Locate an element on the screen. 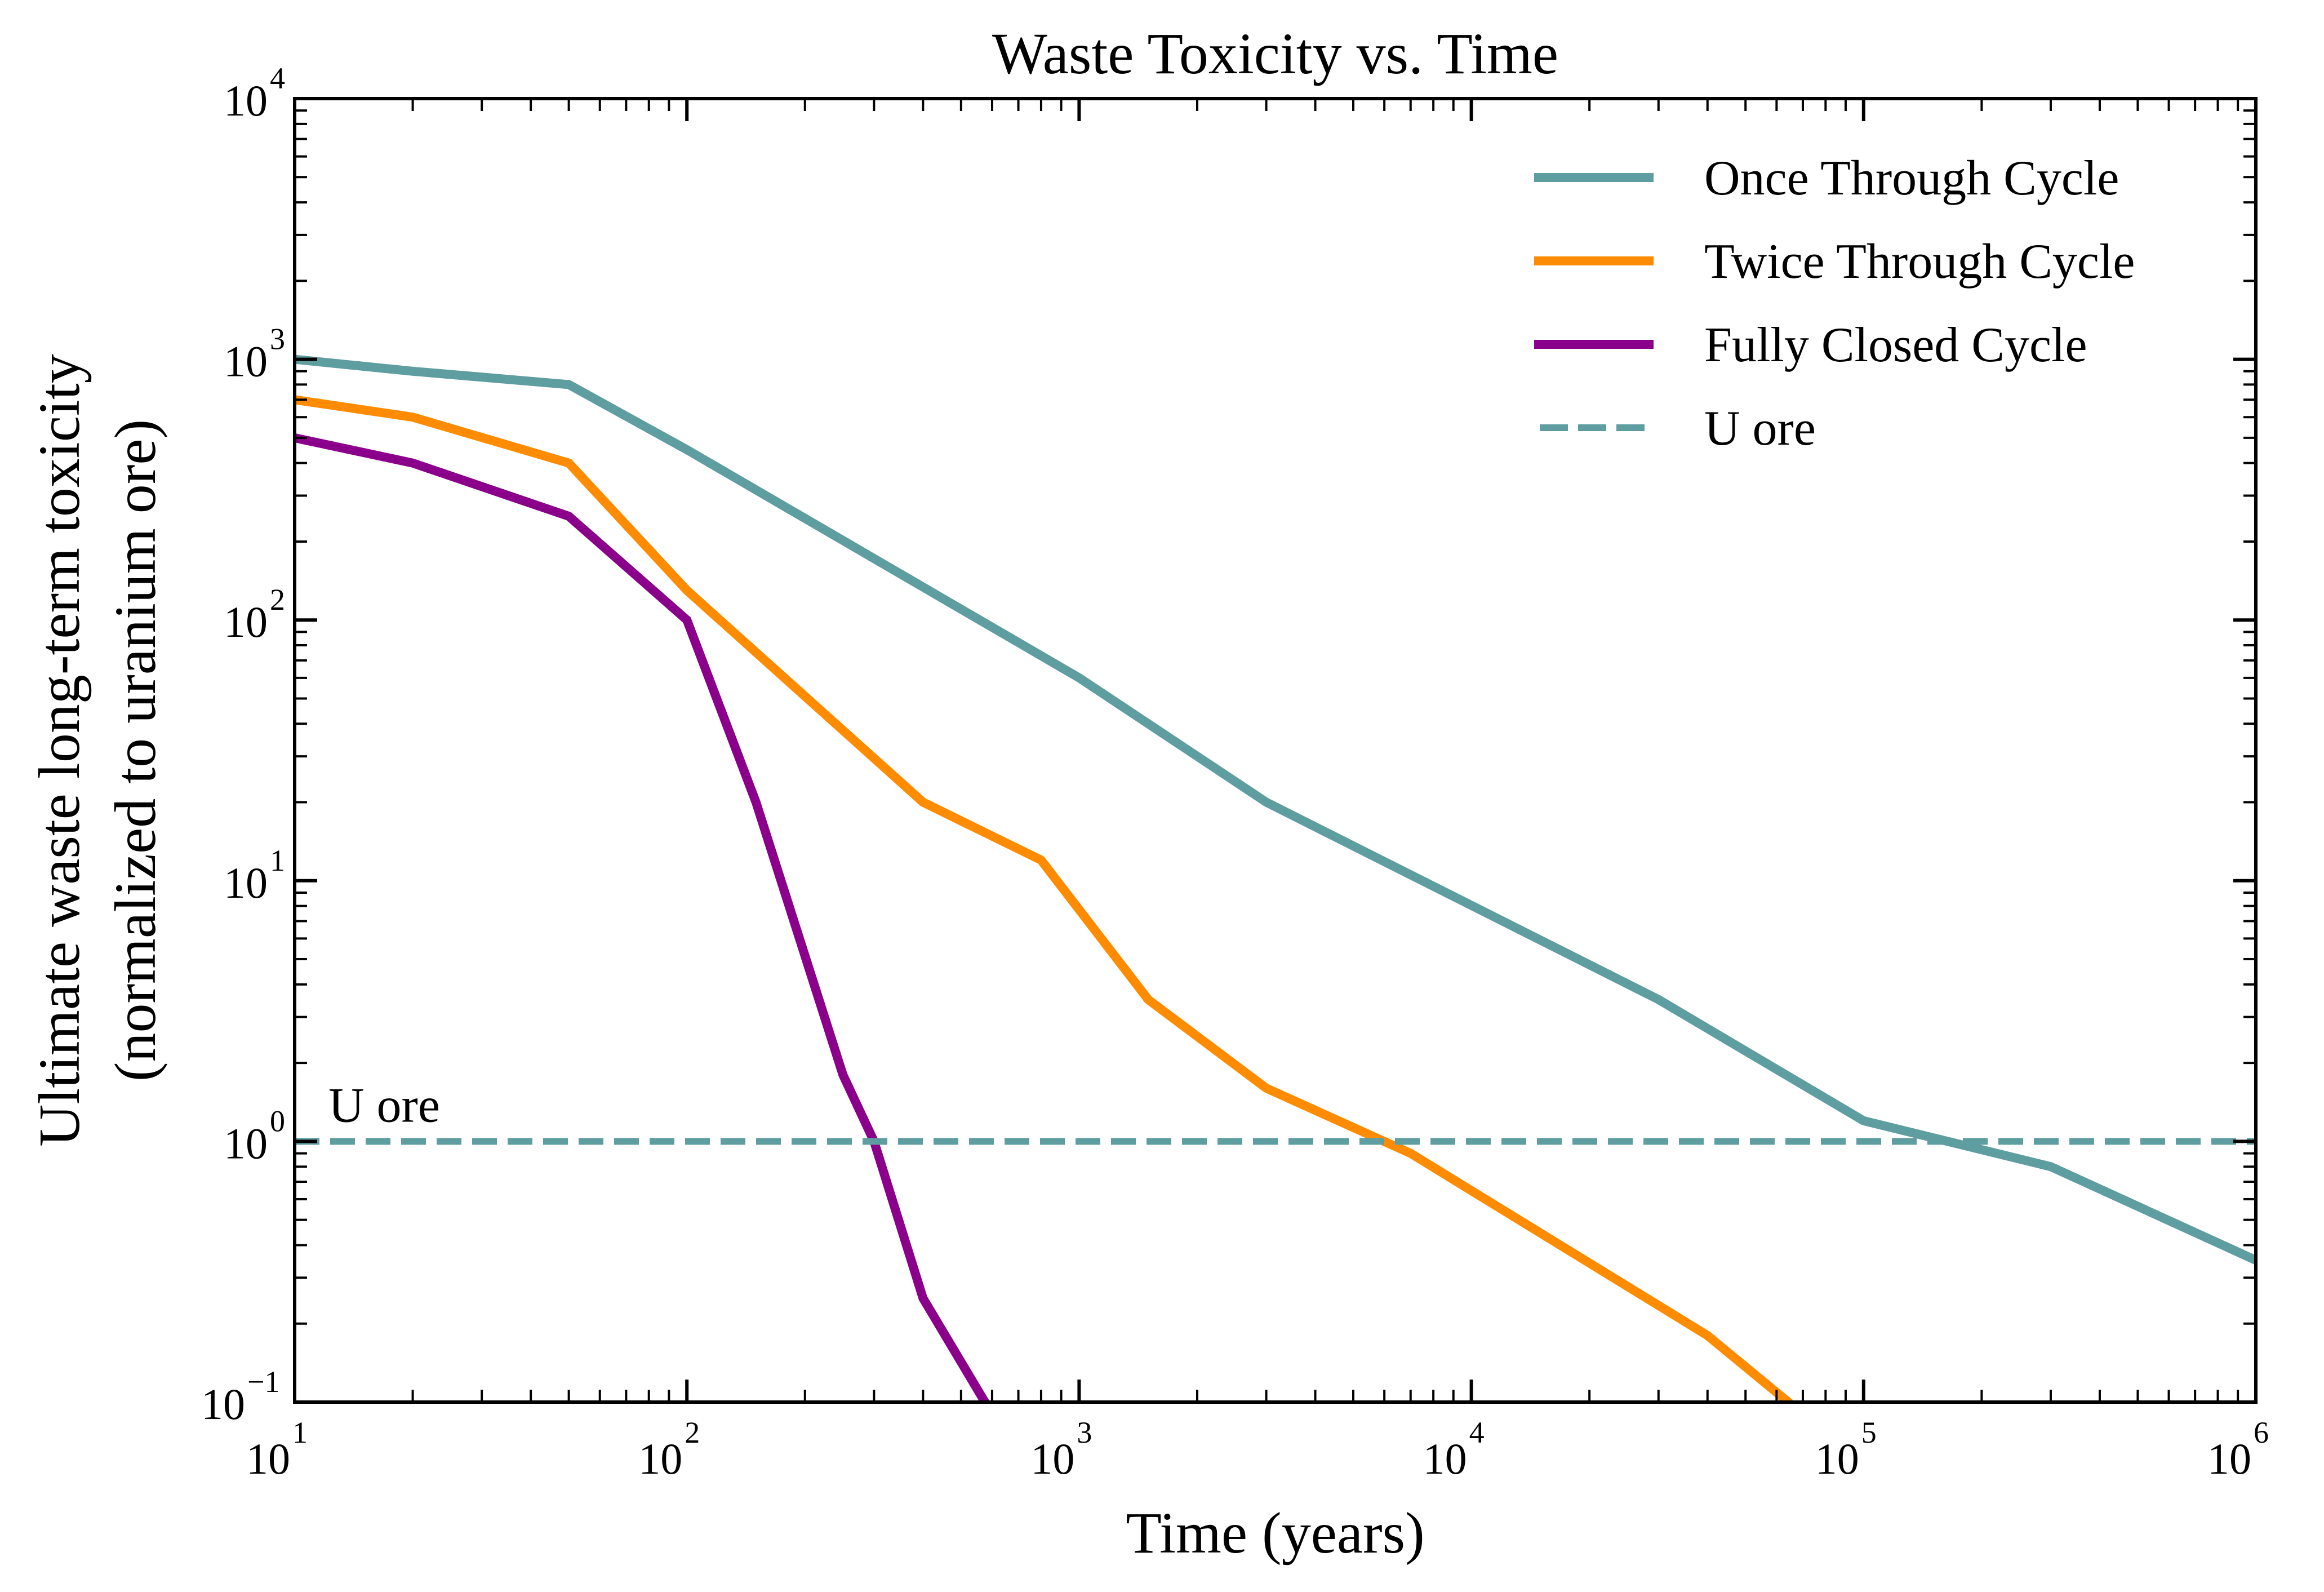 This screenshot has width=2324, height=1592. y-tick-exponent: 0 is located at coordinates (277, 1121).